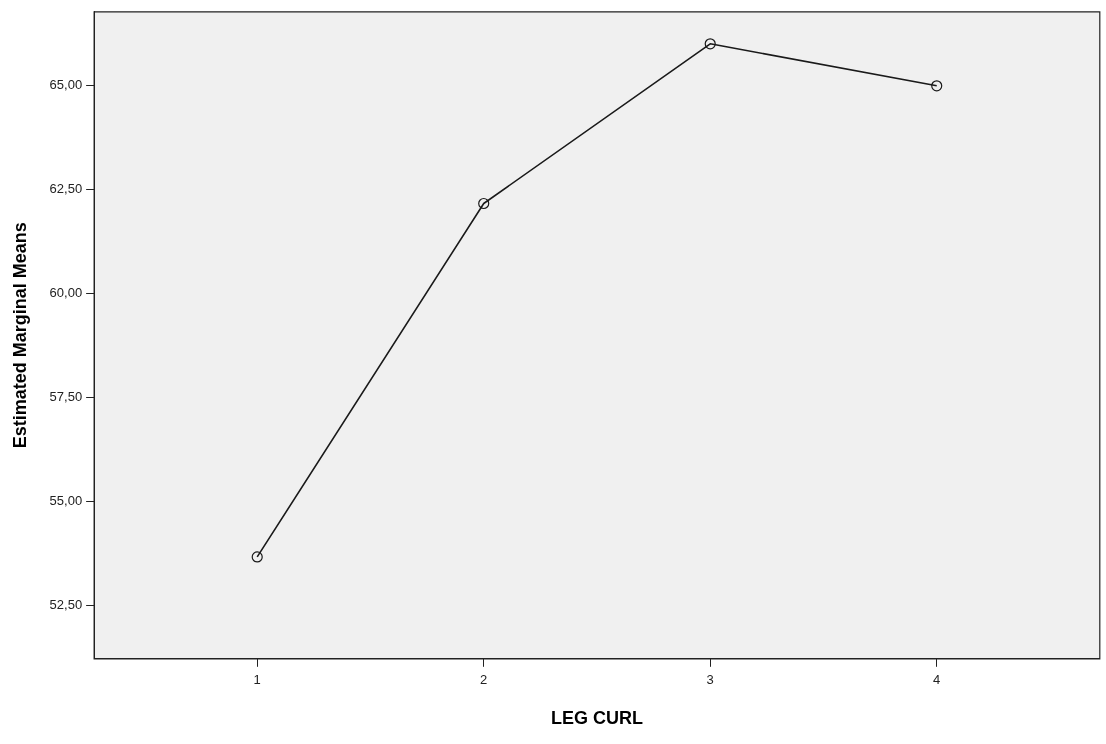 The width and height of the screenshot is (1106, 744). What do you see at coordinates (66, 605) in the screenshot?
I see `y-tick-label: 52,50` at bounding box center [66, 605].